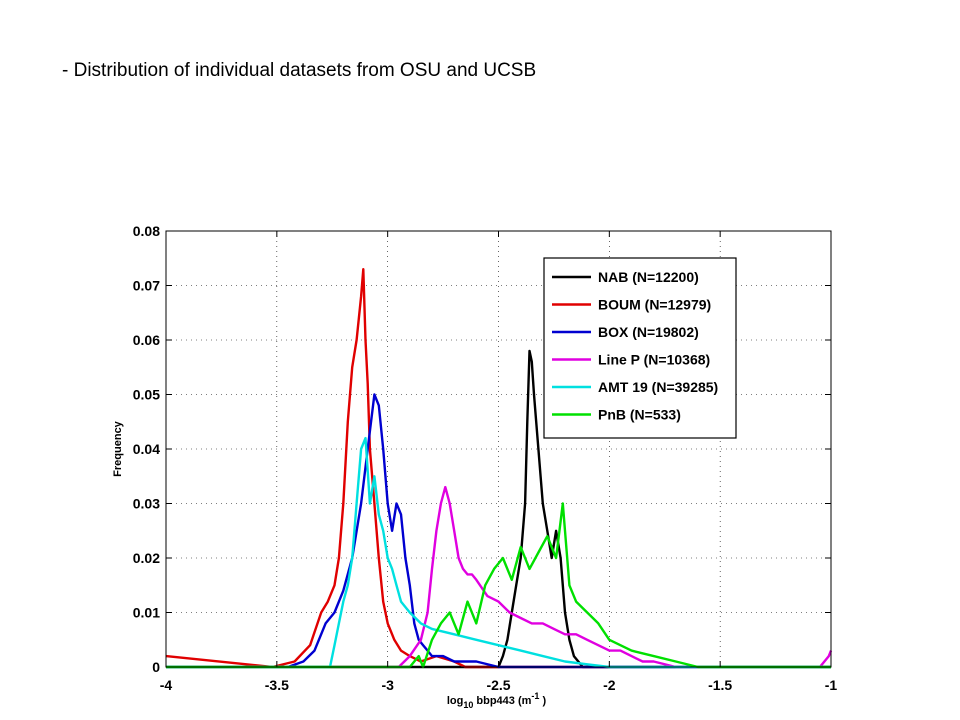  What do you see at coordinates (146, 449) in the screenshot?
I see `y-tick-label: 0.04` at bounding box center [146, 449].